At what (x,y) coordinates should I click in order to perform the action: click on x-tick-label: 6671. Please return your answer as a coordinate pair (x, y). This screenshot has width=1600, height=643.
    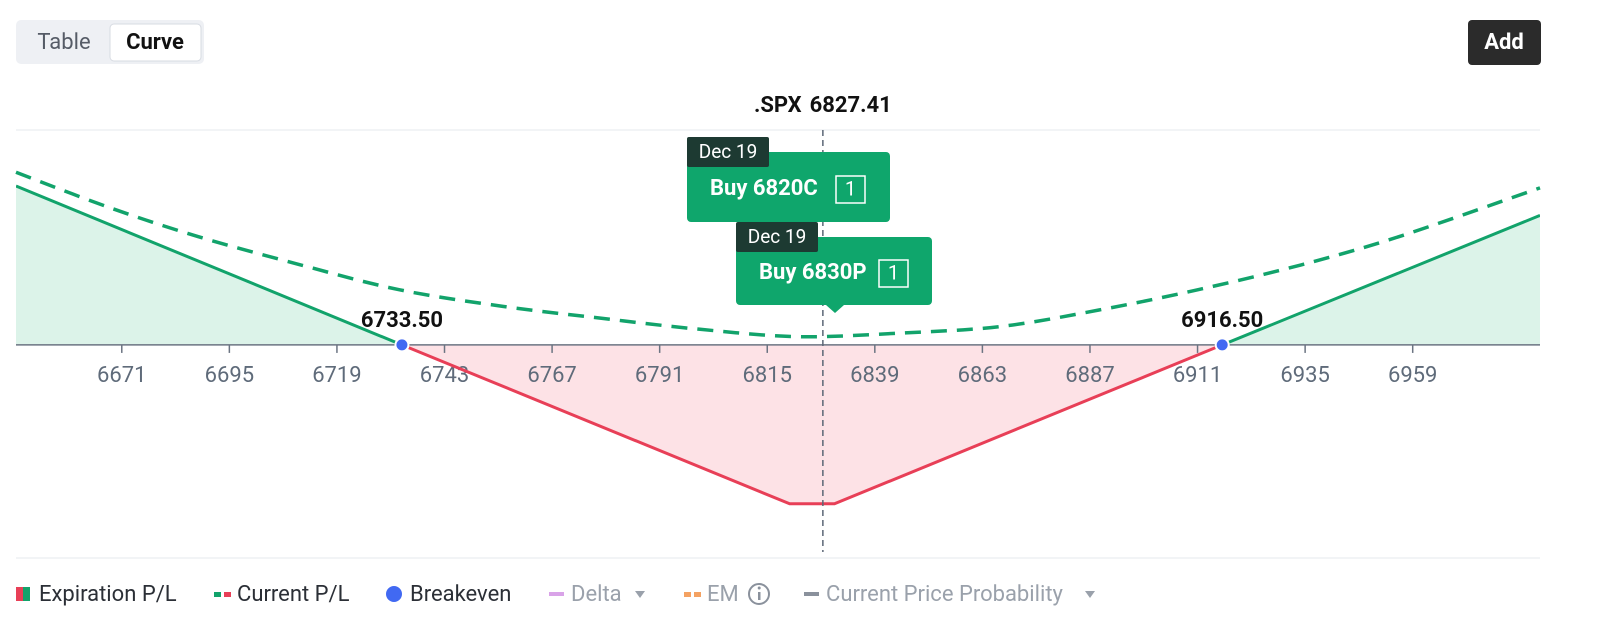
    Looking at the image, I should click on (121, 375).